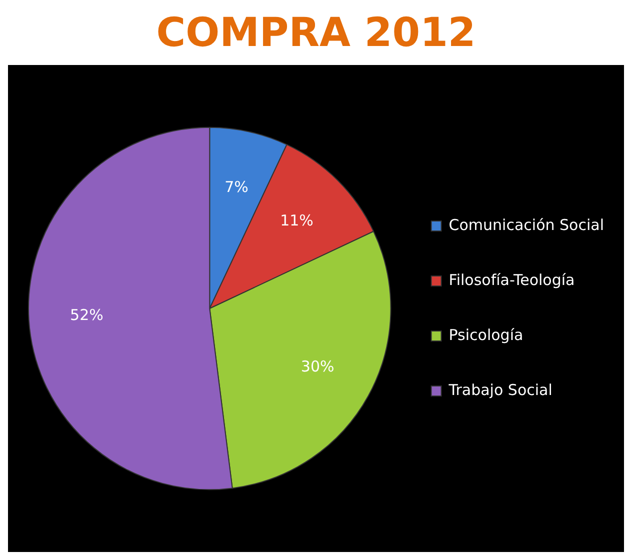 The height and width of the screenshot is (554, 632). What do you see at coordinates (316, 33) in the screenshot?
I see `chart-title: COMPRA 2012` at bounding box center [316, 33].